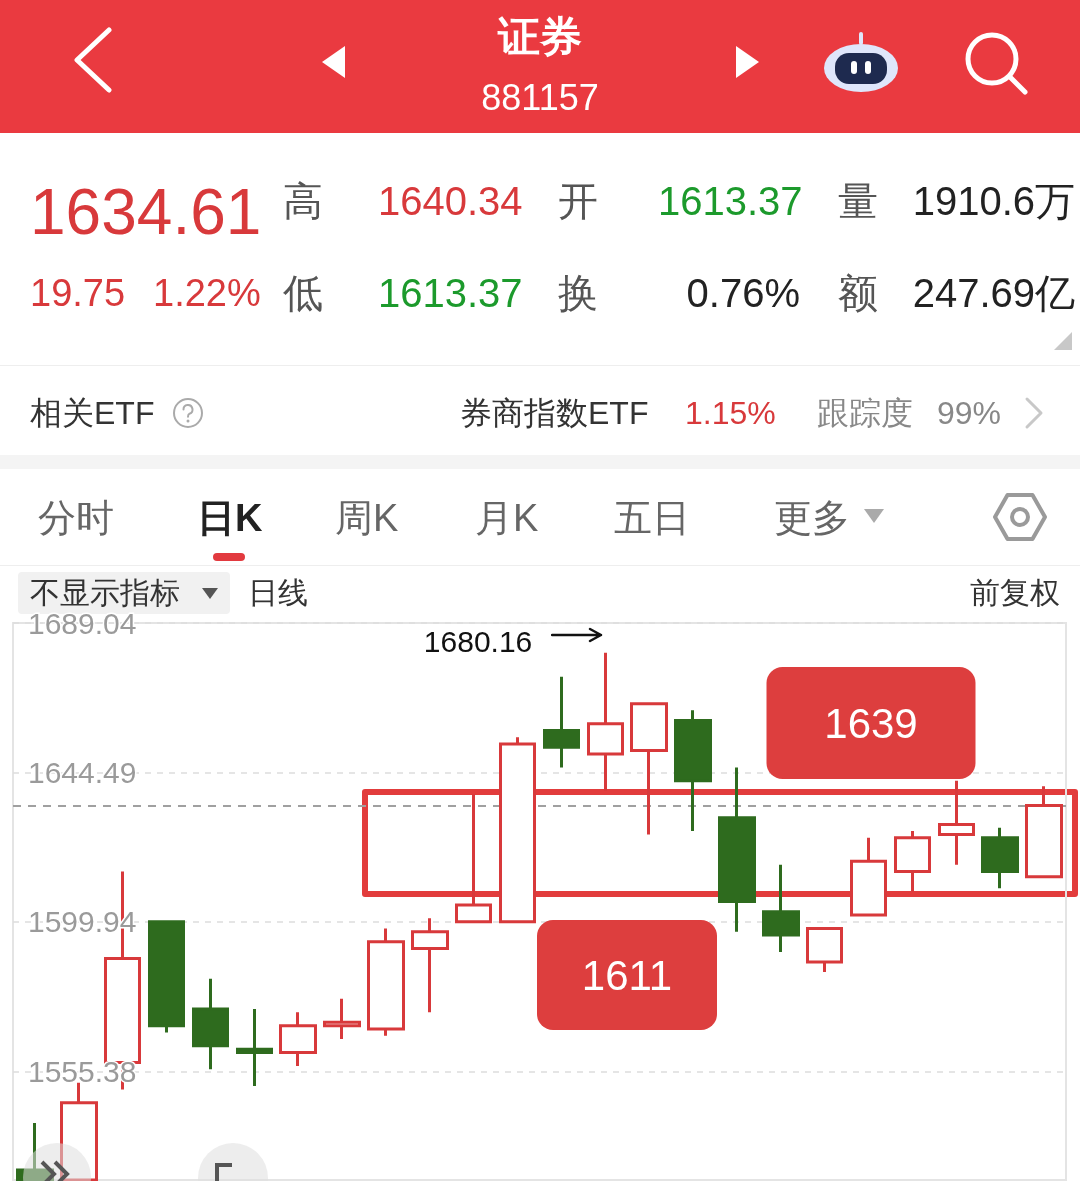 The width and height of the screenshot is (1080, 1181). I want to click on text: 19.75, so click(78, 293).